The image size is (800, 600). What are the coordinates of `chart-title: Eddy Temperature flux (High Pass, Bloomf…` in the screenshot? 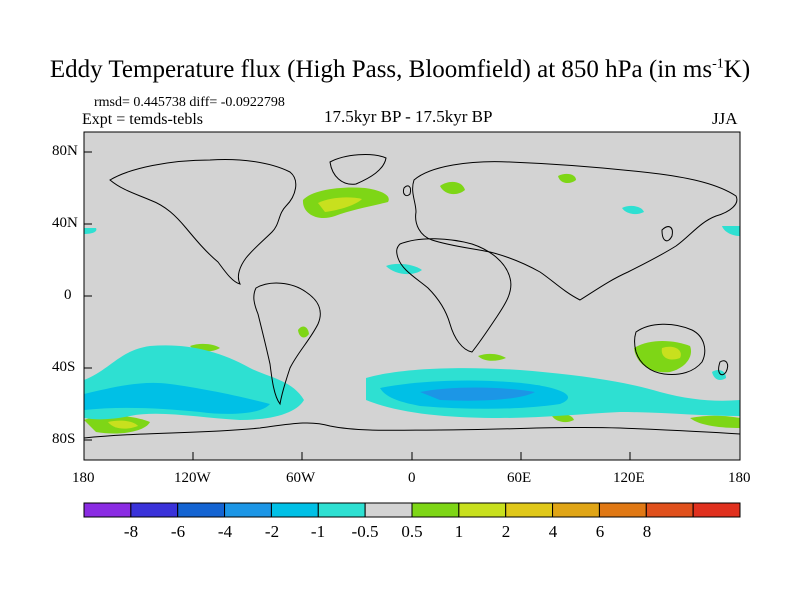 It's located at (400, 70).